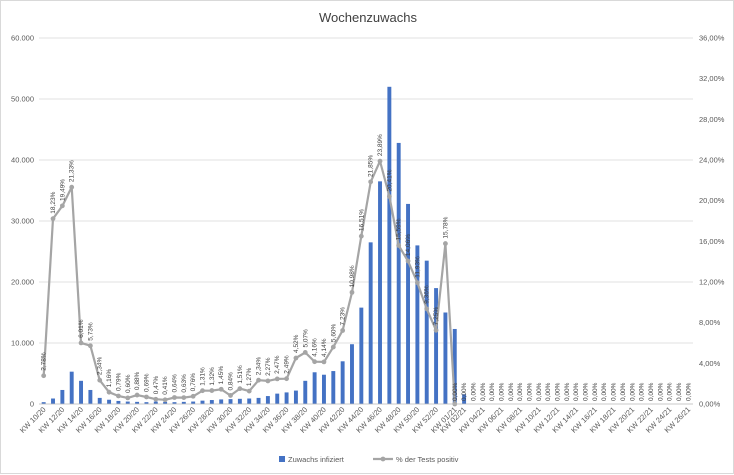  What do you see at coordinates (333, 332) in the screenshot?
I see `data-label: 5,60%` at bounding box center [333, 332].